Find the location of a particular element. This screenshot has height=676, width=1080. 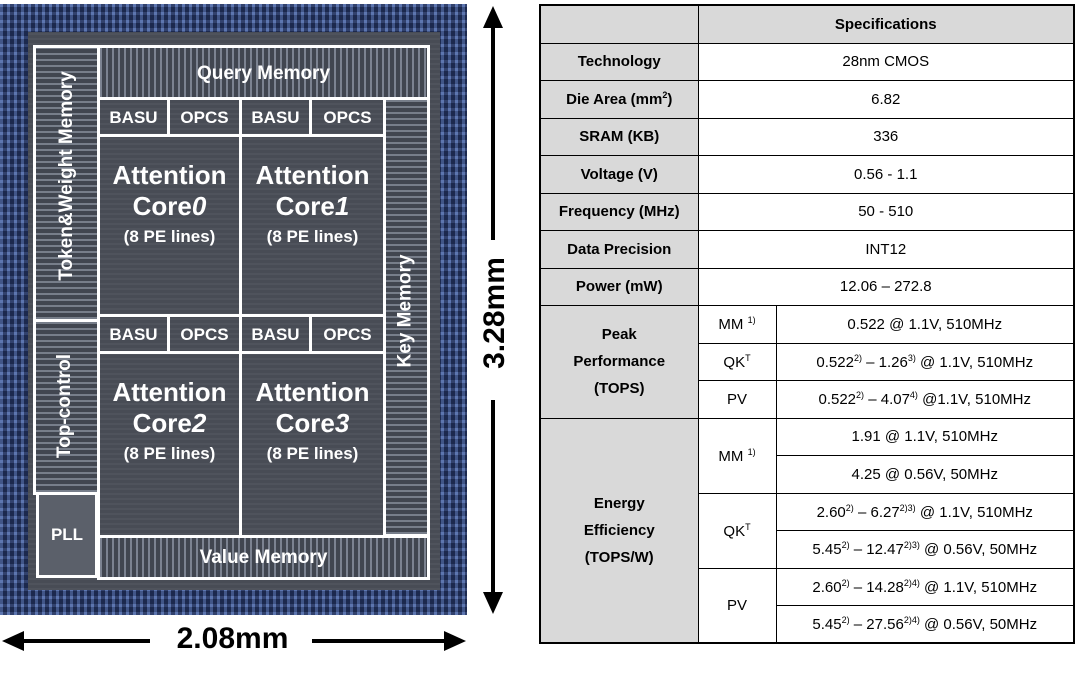

energy-pv-value-2: 5.452) – 27.562)4) @ 0.56V, 50MHz is located at coordinates (925, 624).